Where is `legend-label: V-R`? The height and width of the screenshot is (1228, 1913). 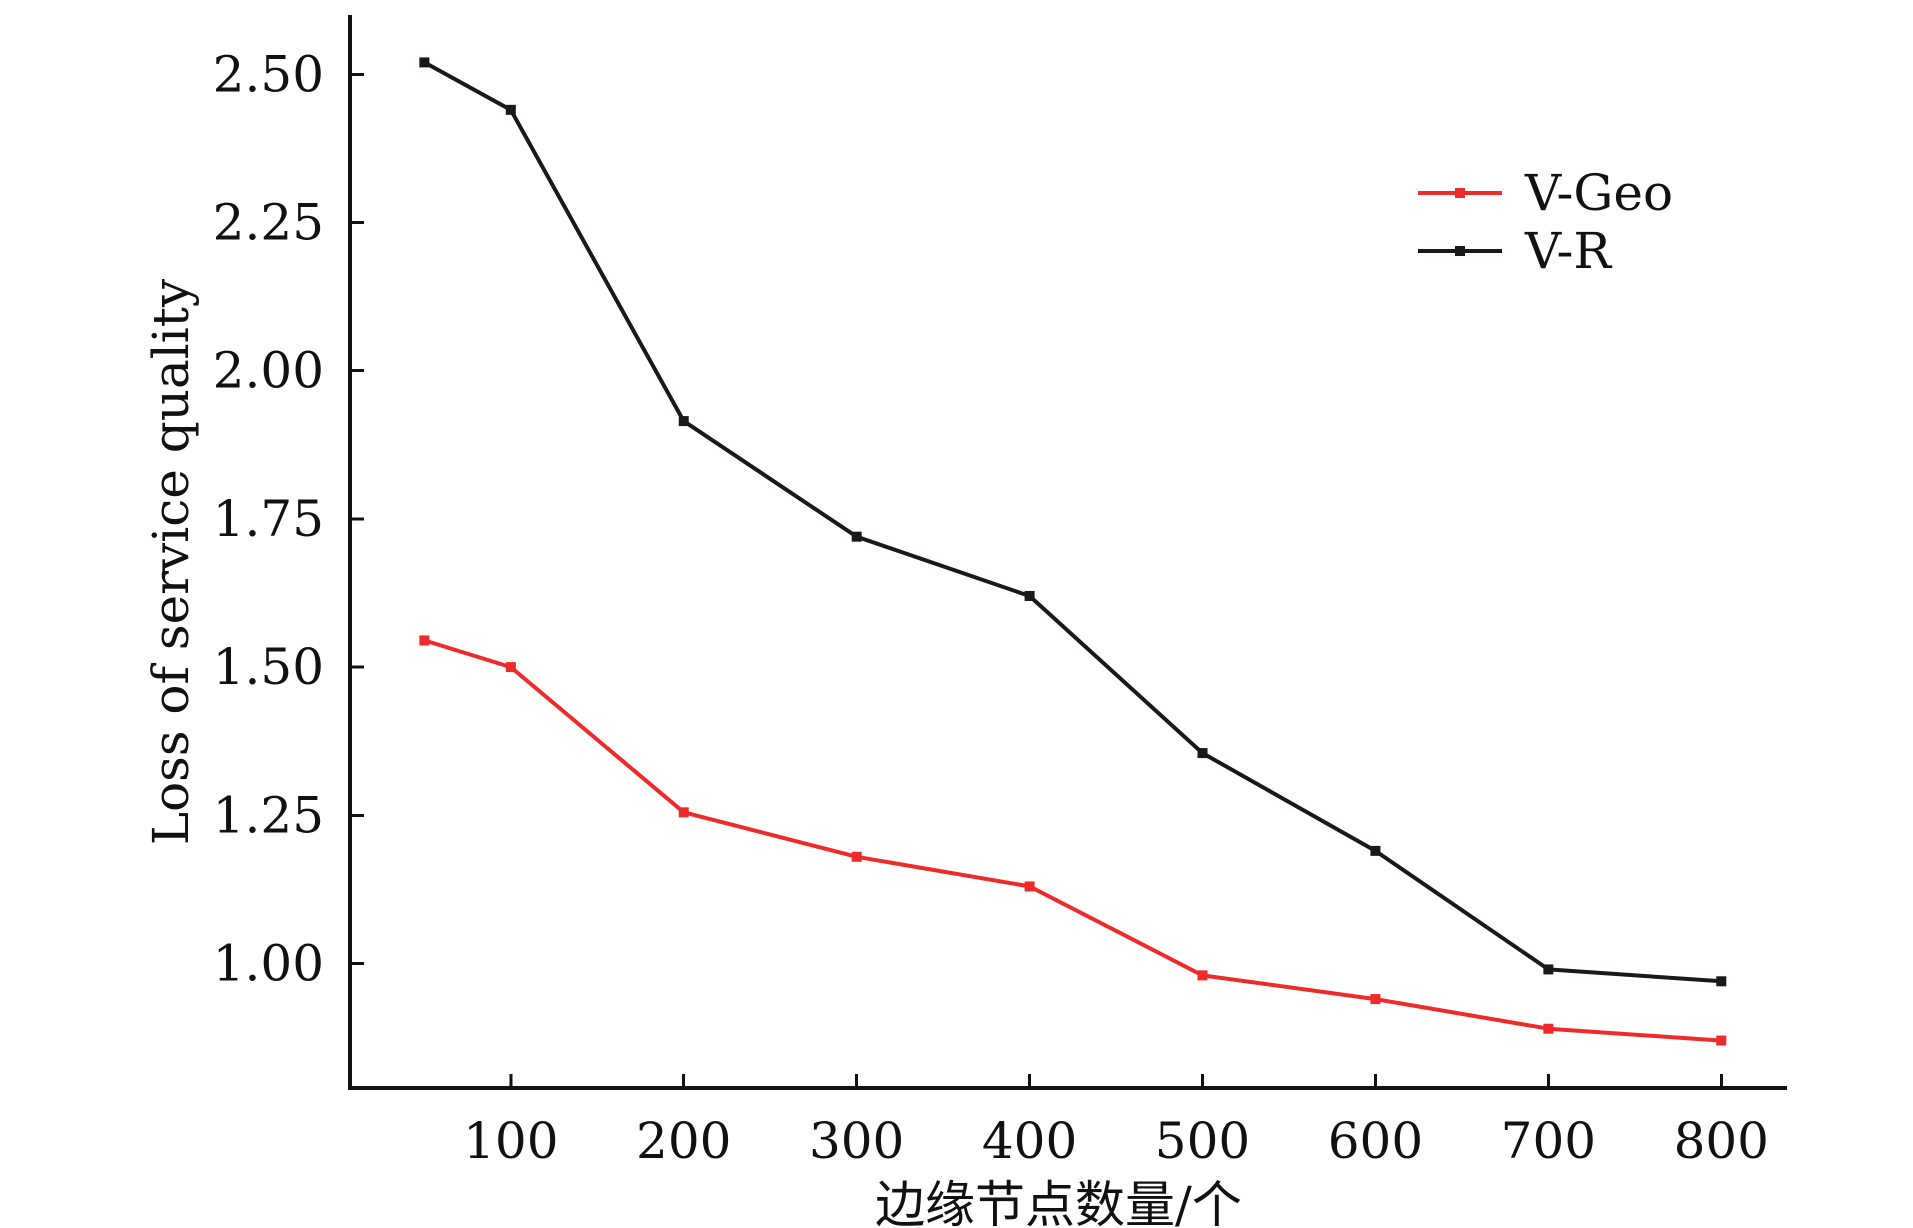
legend-label: V-R is located at coordinates (1568, 251).